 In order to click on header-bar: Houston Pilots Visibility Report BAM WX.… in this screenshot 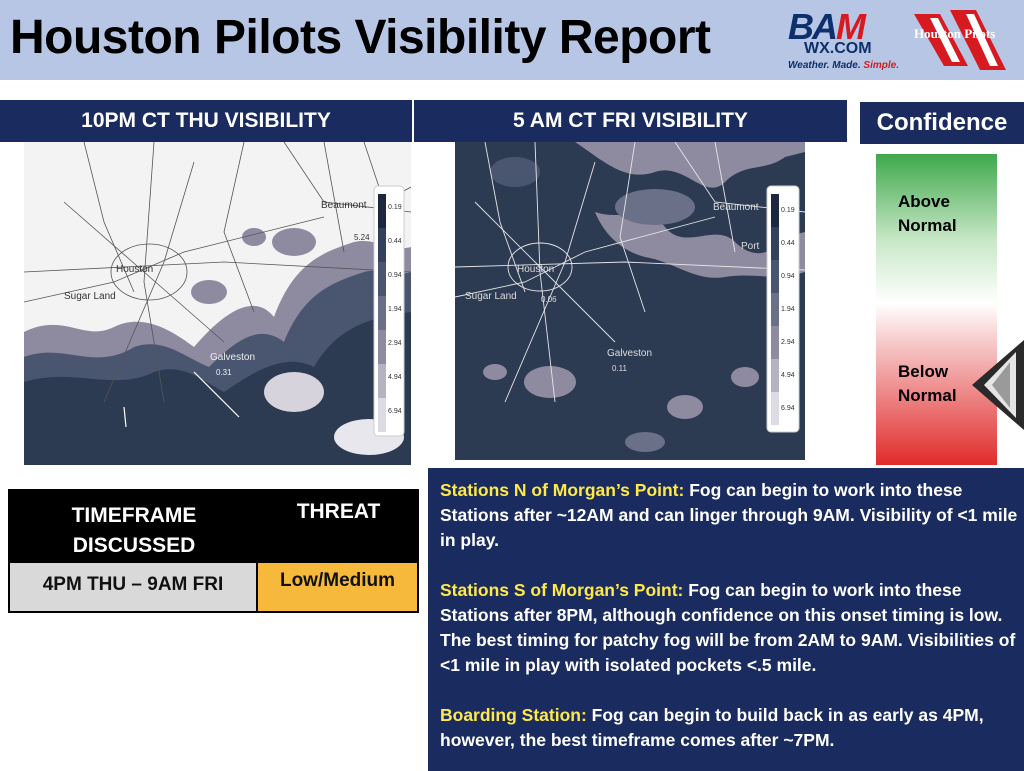, I will do `click(512, 40)`.